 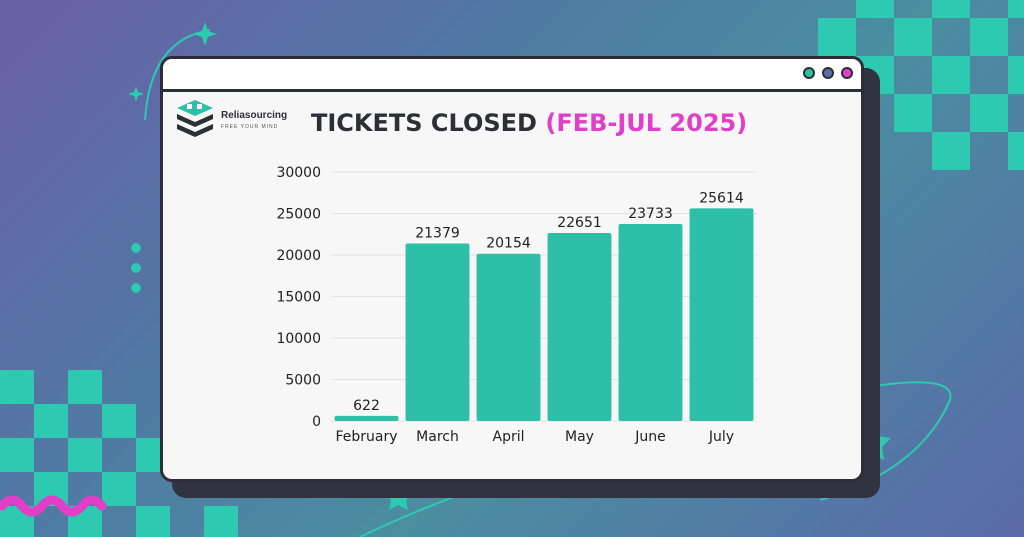 I want to click on brand-logo: Reliasourcing FREE YOUR MIND, so click(x=233, y=121).